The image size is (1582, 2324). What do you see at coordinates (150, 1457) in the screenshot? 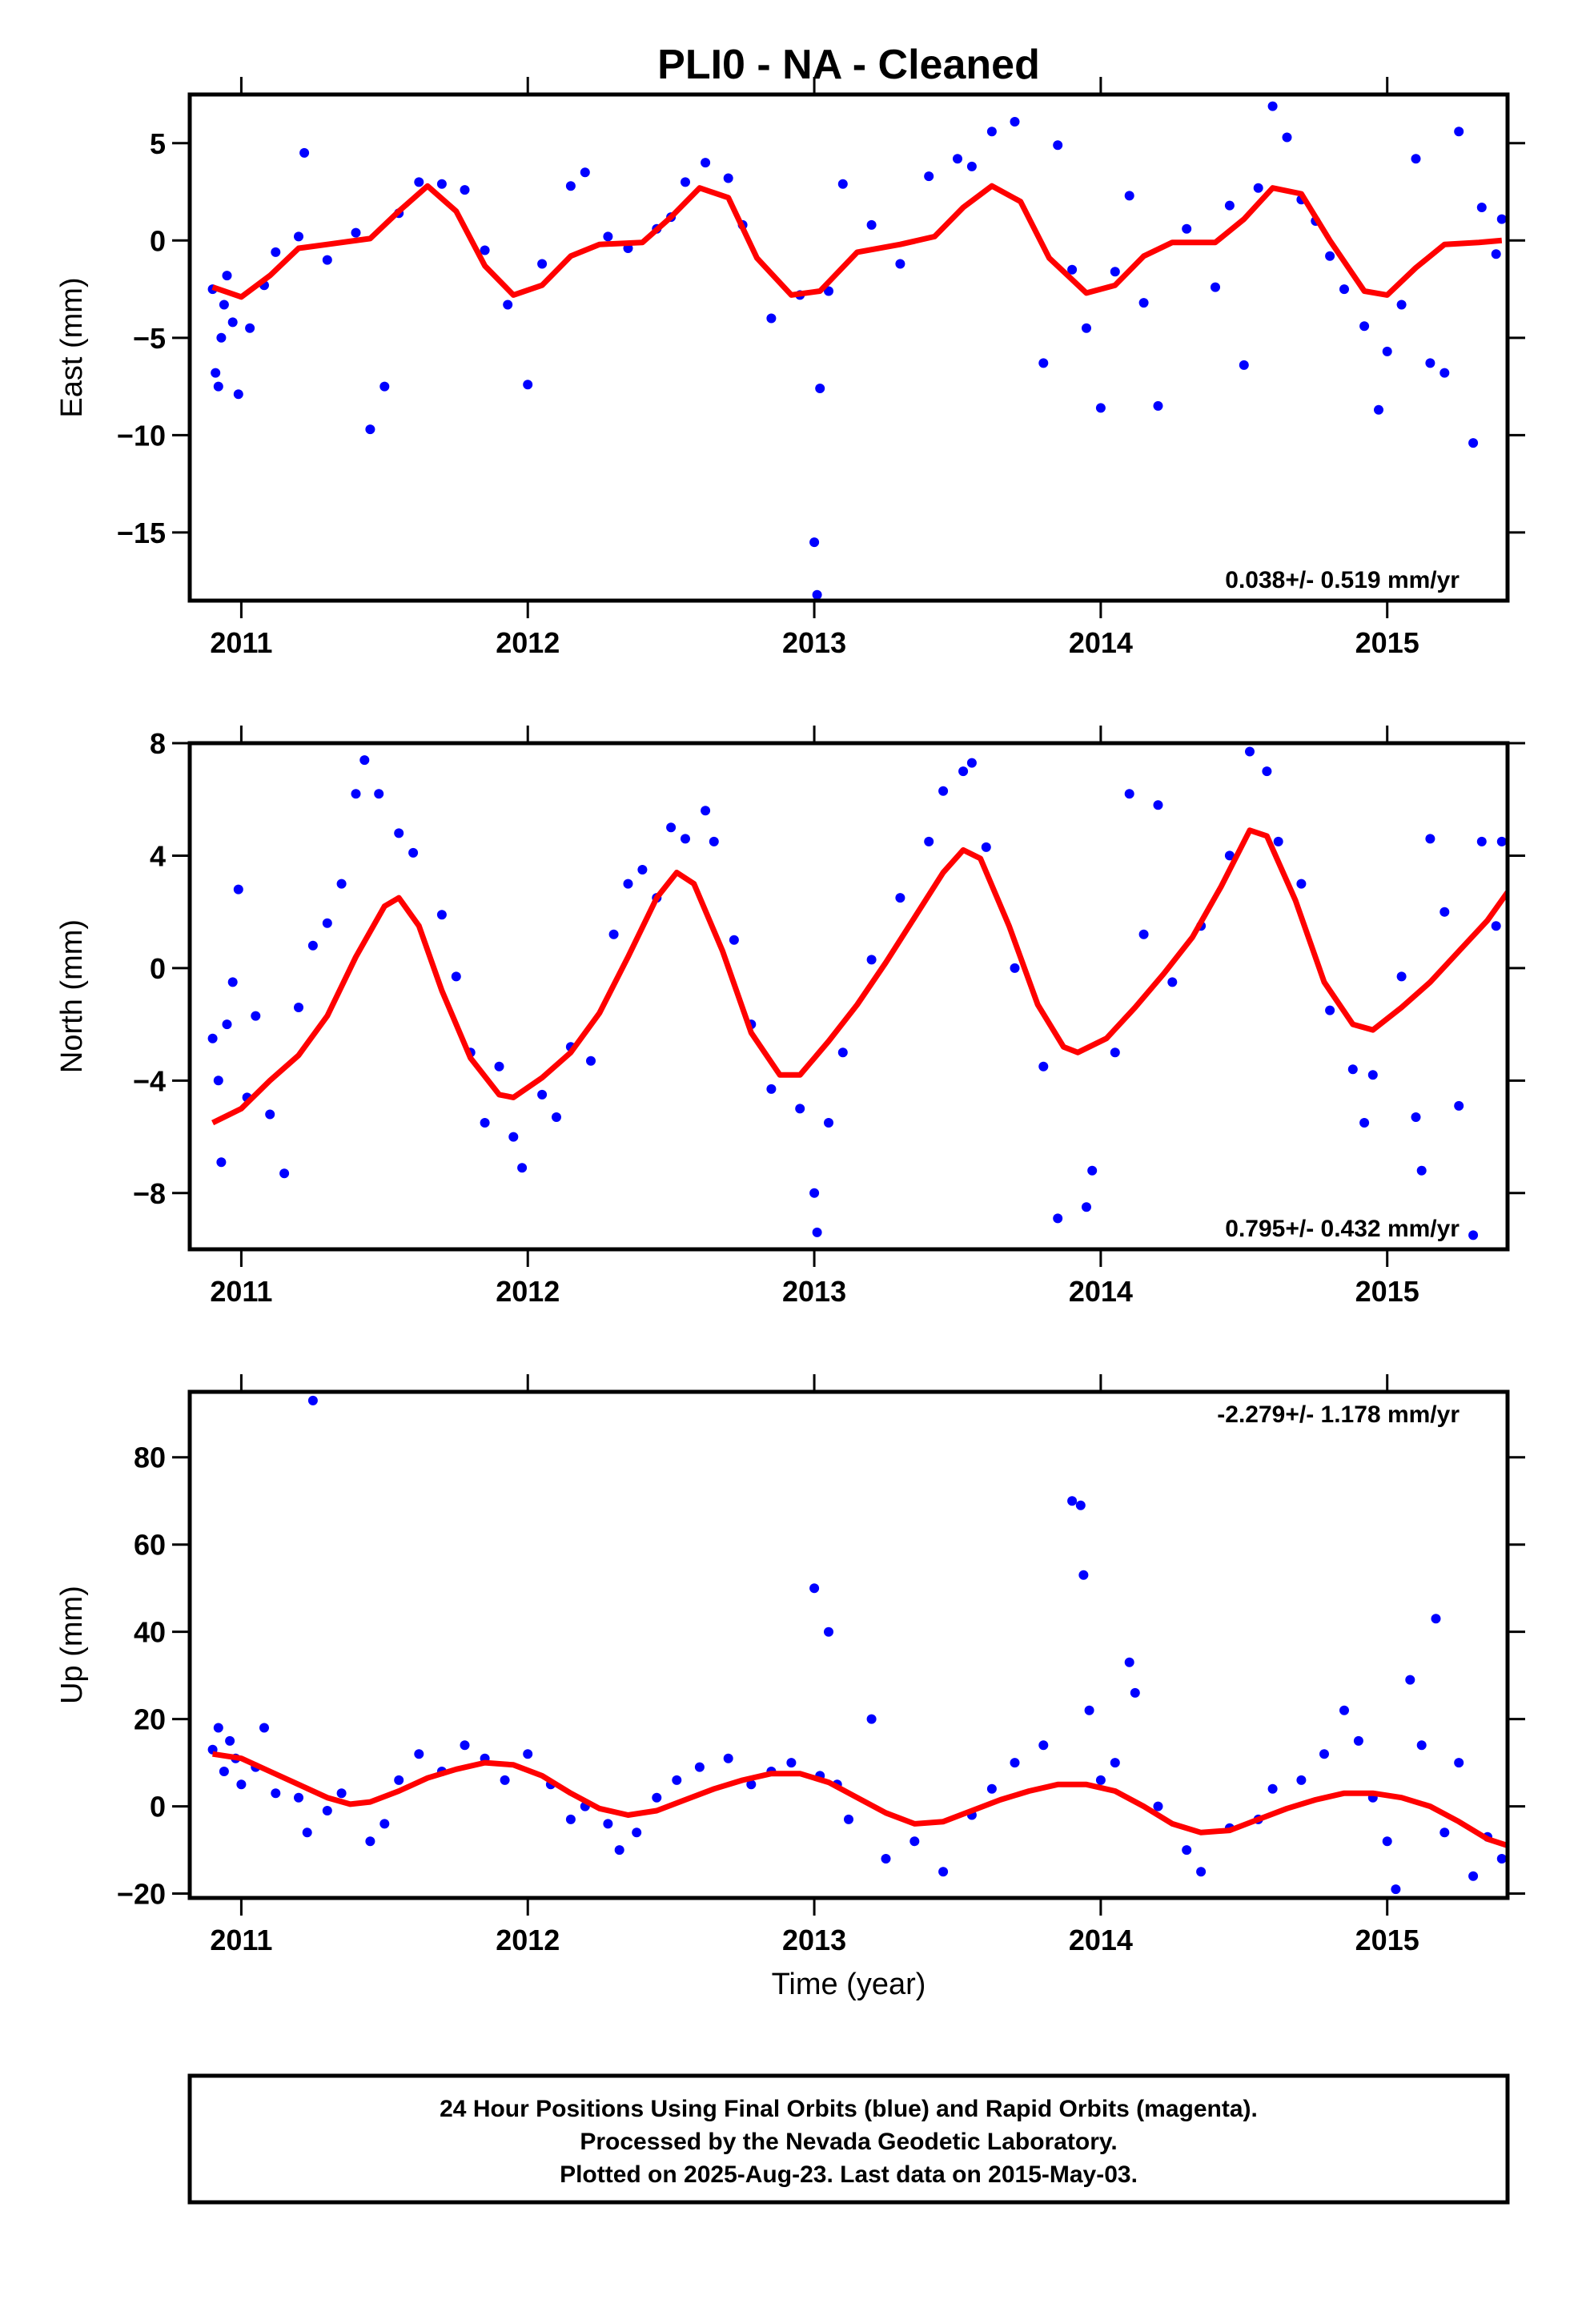
I see `up-y-tick-label: 80` at bounding box center [150, 1457].